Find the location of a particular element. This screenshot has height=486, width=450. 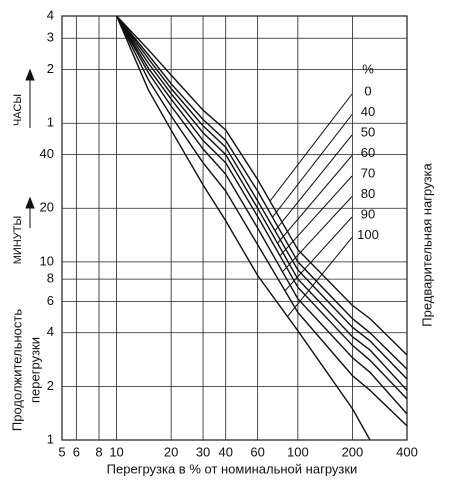

y-axis-label: перегрузки is located at coordinates (34, 370).